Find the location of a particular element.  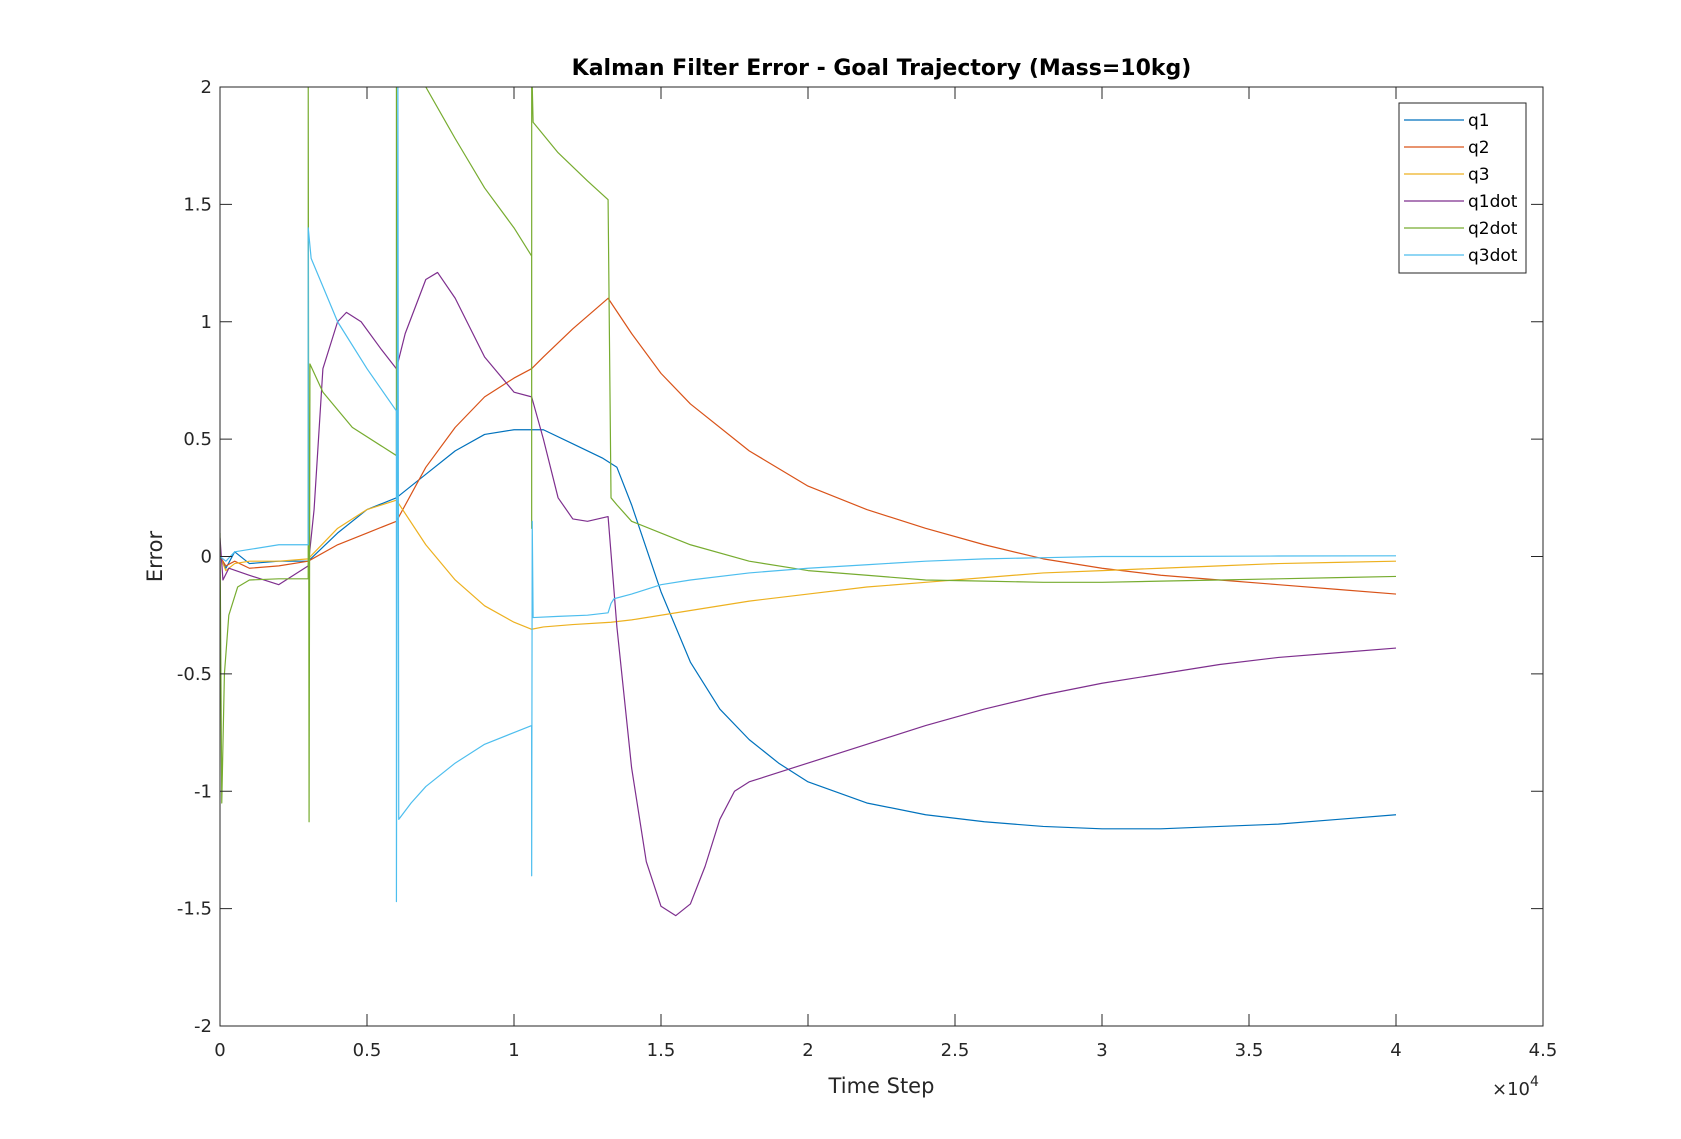

x-tick-label: 2 is located at coordinates (807, 1050).